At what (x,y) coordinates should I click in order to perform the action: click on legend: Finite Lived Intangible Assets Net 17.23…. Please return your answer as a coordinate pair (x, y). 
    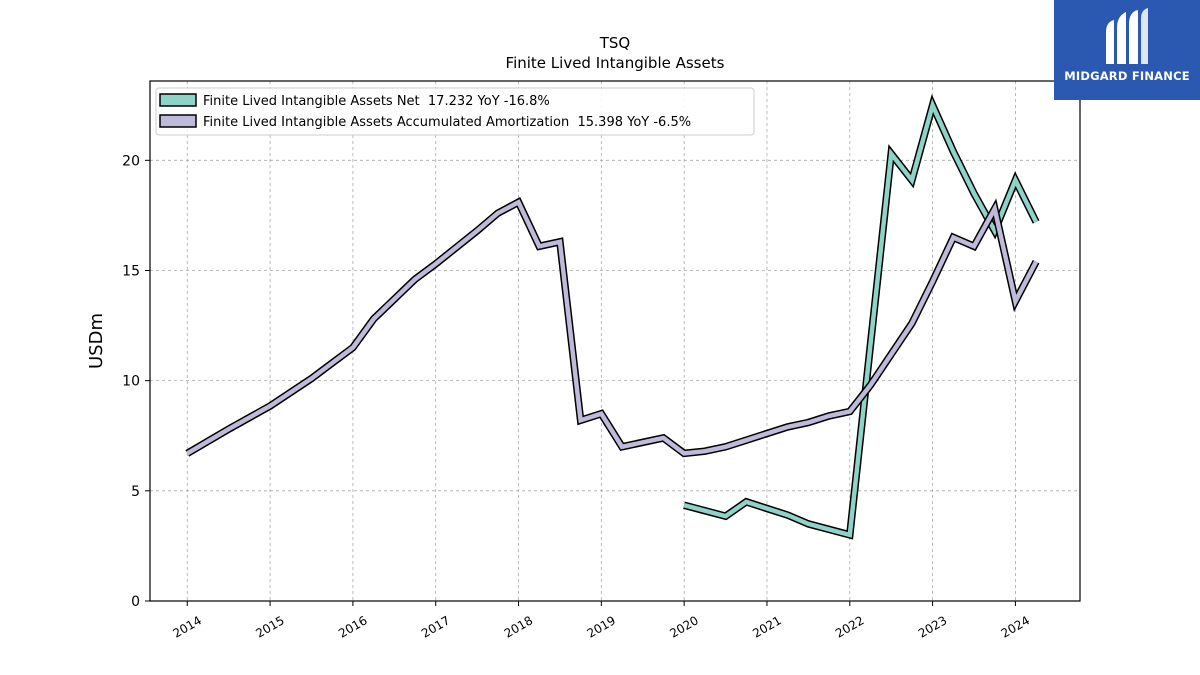
    Looking at the image, I should click on (455, 111).